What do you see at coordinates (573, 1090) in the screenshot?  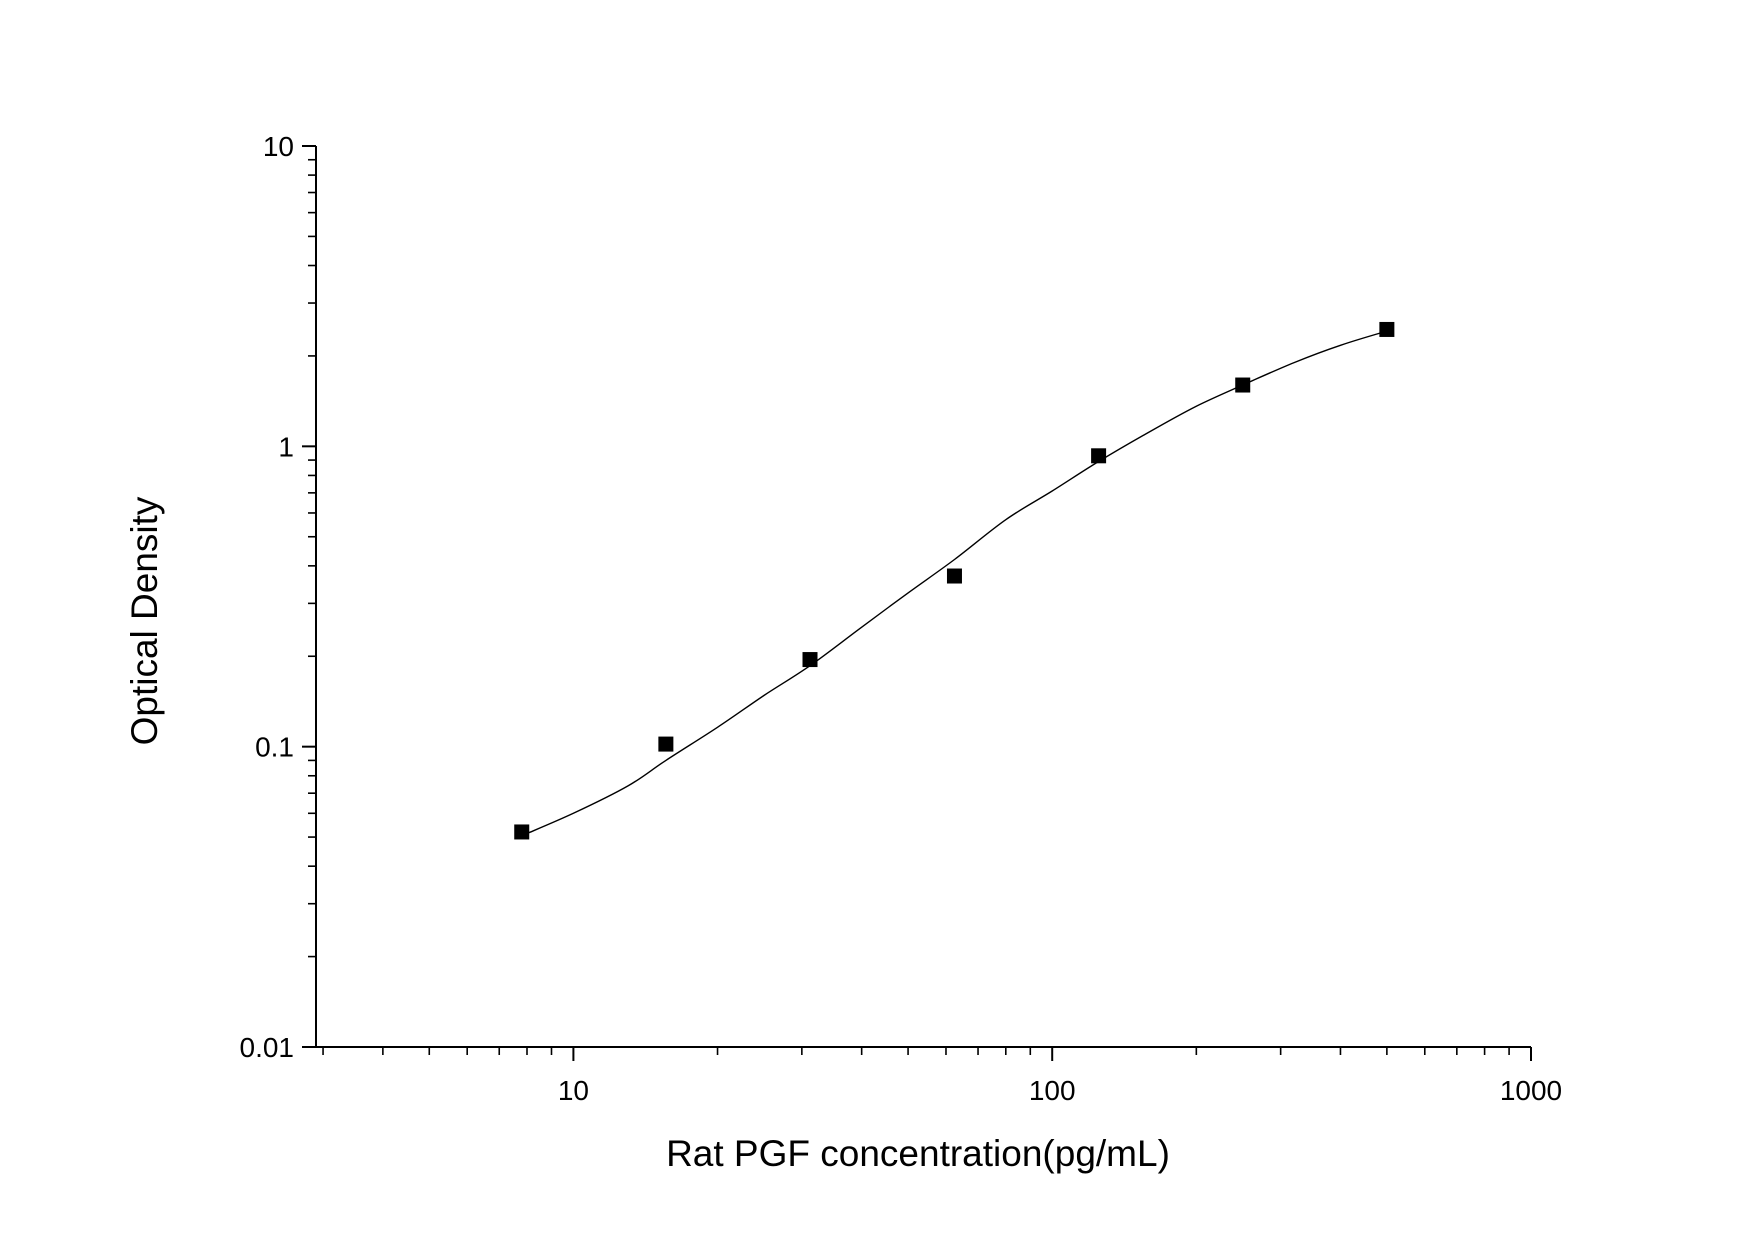 I see `x-tick-label: 10` at bounding box center [573, 1090].